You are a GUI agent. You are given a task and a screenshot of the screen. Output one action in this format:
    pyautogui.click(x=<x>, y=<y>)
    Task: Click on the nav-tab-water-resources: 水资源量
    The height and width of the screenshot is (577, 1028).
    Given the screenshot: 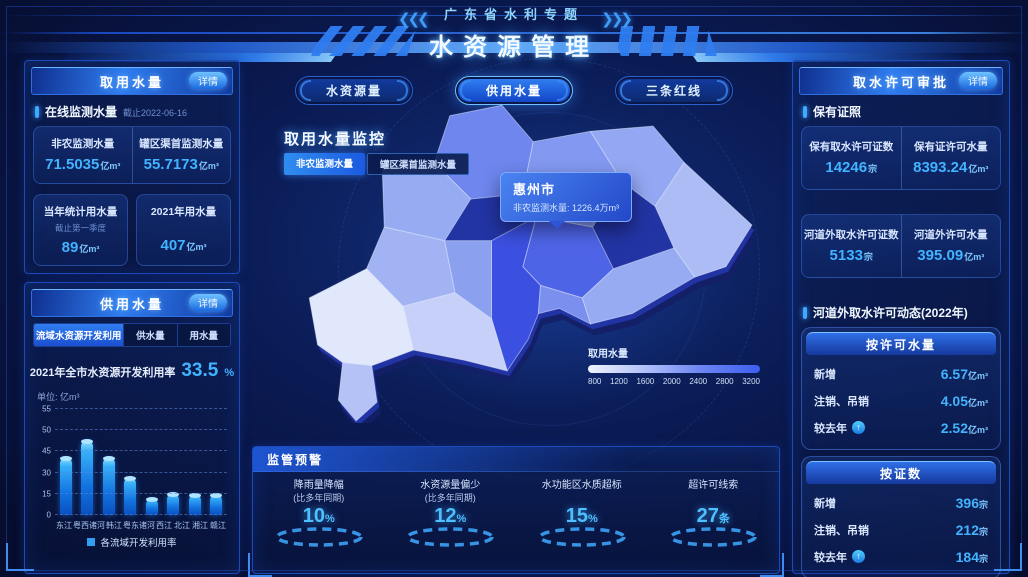 What is the action you would take?
    pyautogui.click(x=353, y=90)
    